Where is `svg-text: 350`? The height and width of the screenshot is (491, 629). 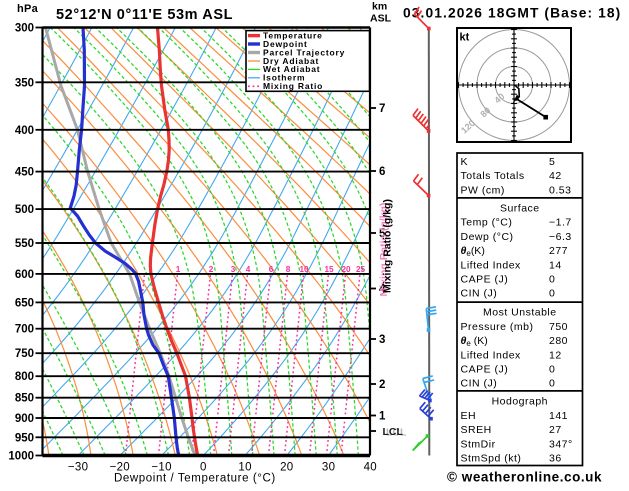 svg-text: 350 is located at coordinates (24, 83).